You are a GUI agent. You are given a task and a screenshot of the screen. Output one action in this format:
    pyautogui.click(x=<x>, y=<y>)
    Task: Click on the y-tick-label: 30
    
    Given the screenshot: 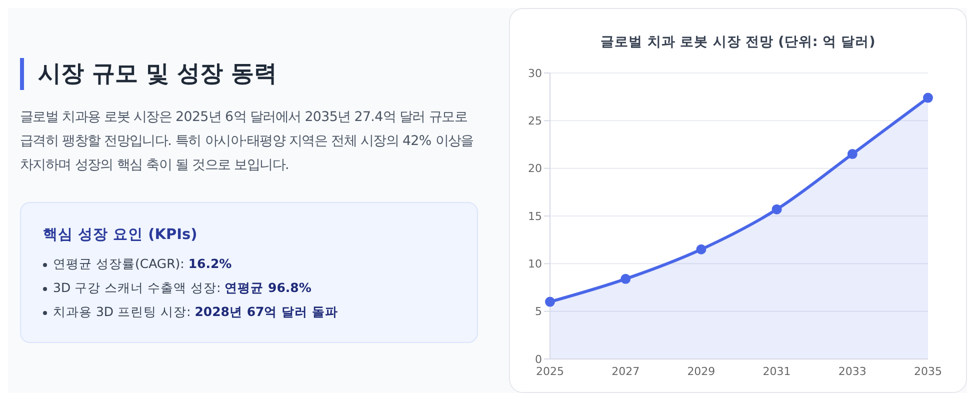 What is the action you would take?
    pyautogui.click(x=535, y=73)
    